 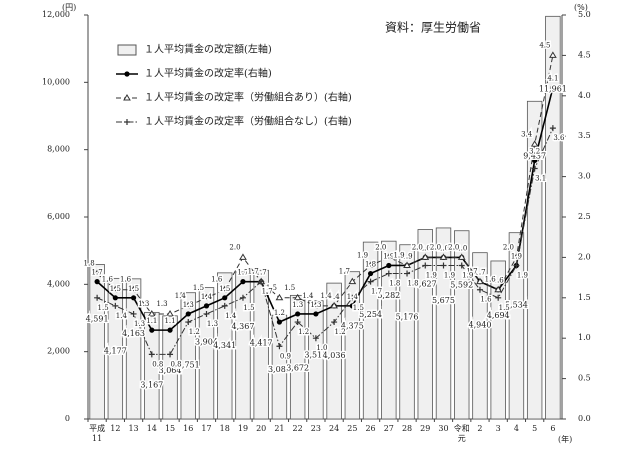 I want to click on x-tick-label: 18, so click(x=225, y=428).